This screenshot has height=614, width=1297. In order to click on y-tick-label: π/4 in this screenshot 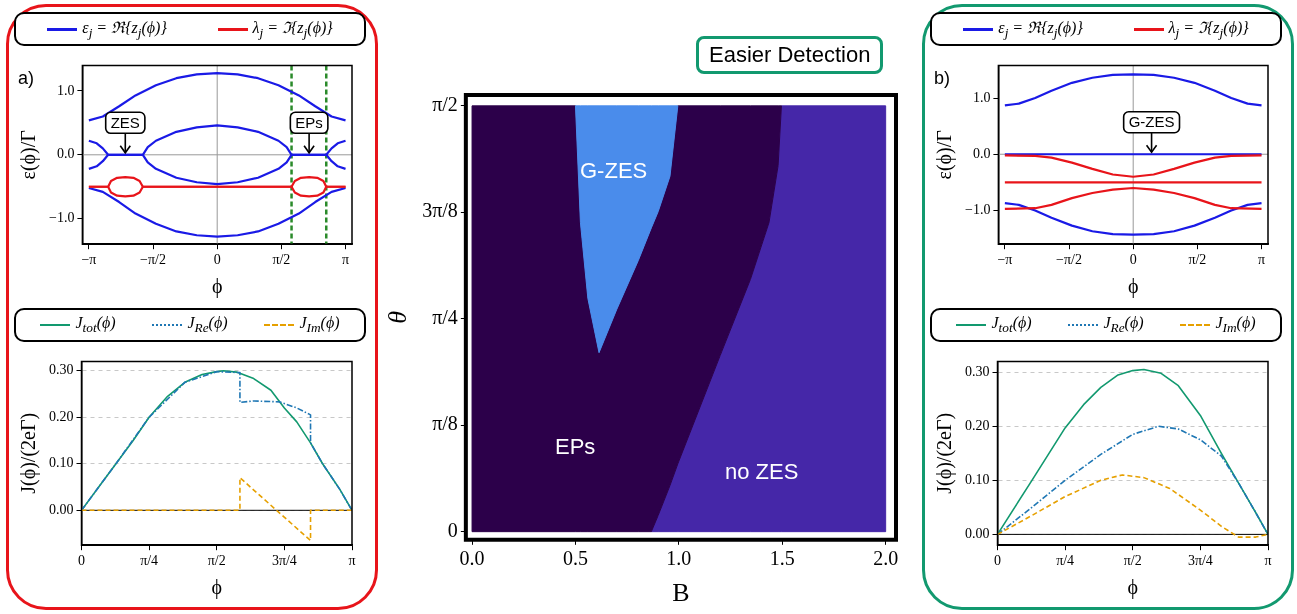, I will do `click(445, 316)`.